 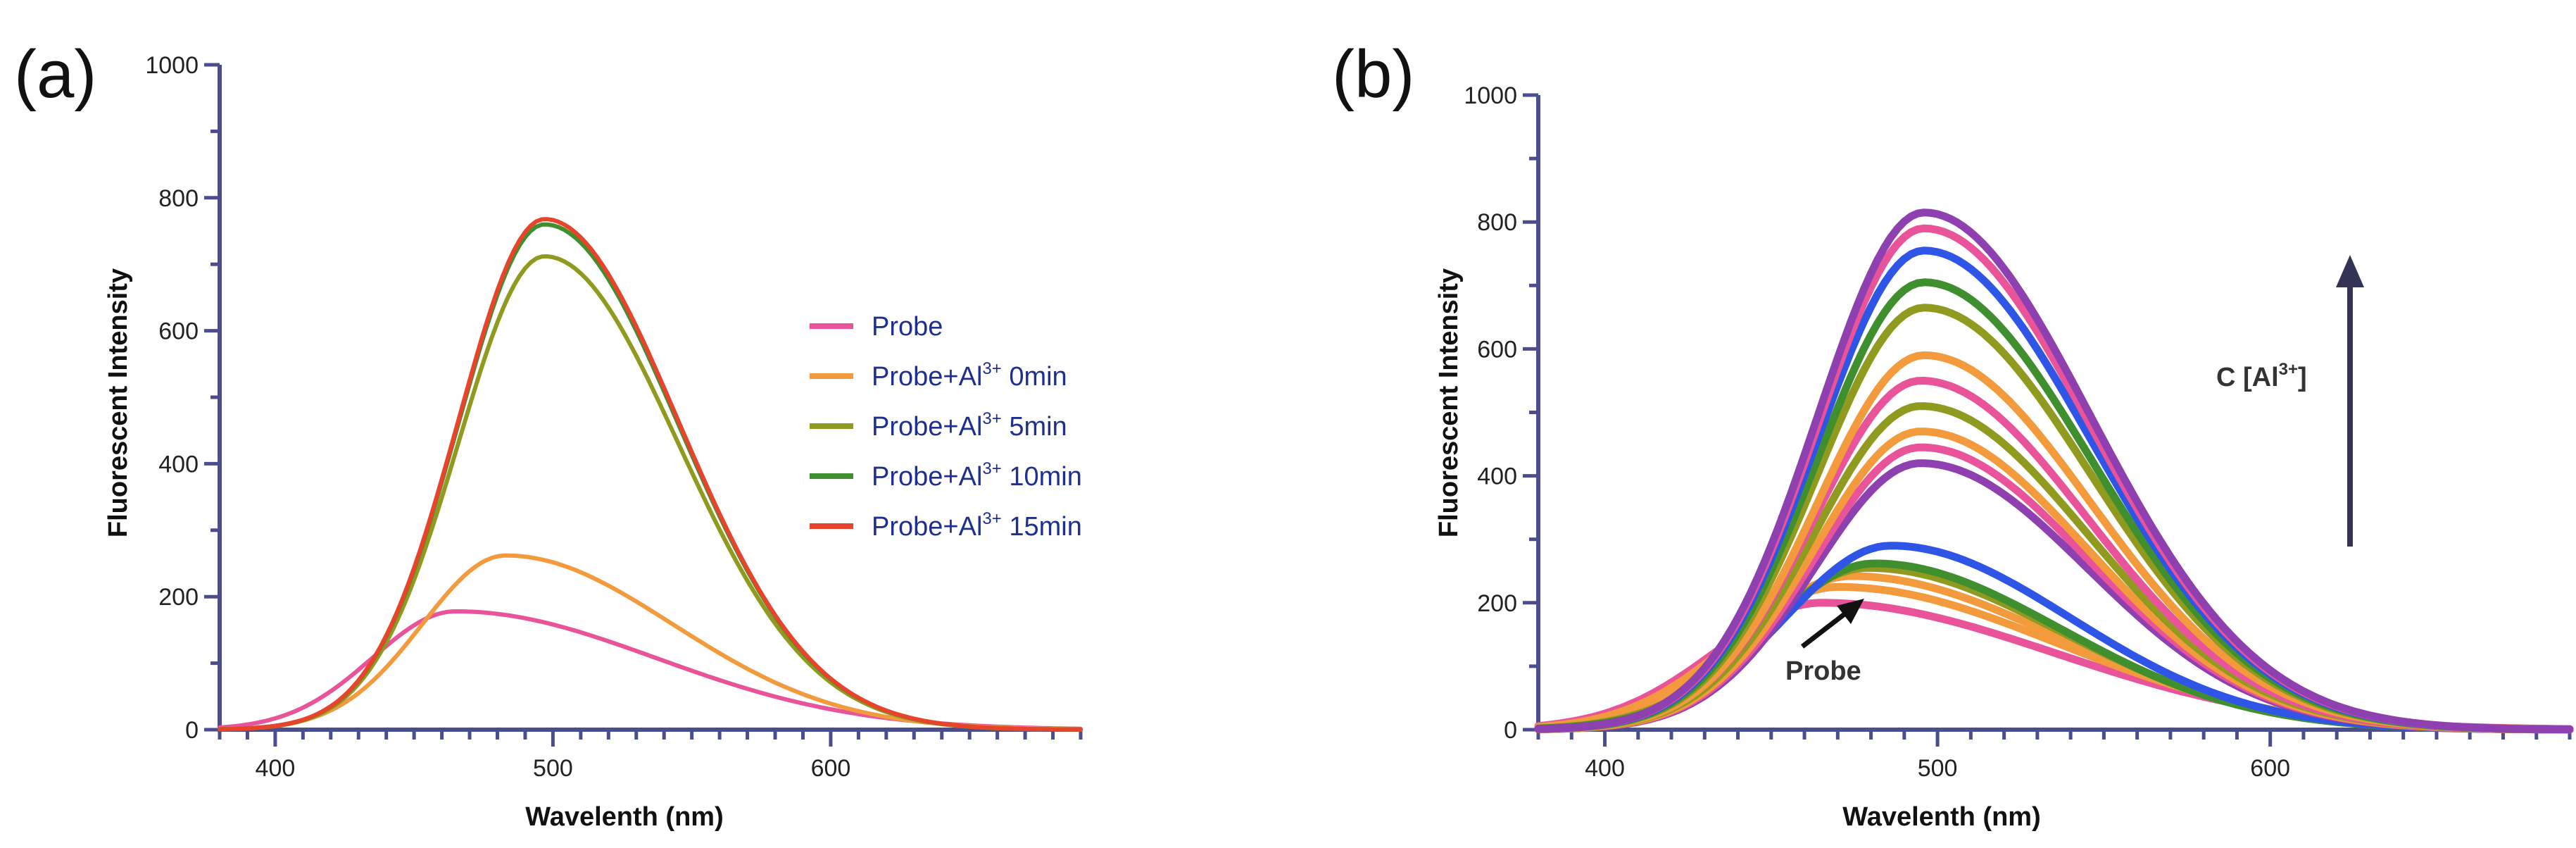 I want to click on panel-a-label: (a), so click(x=55, y=74).